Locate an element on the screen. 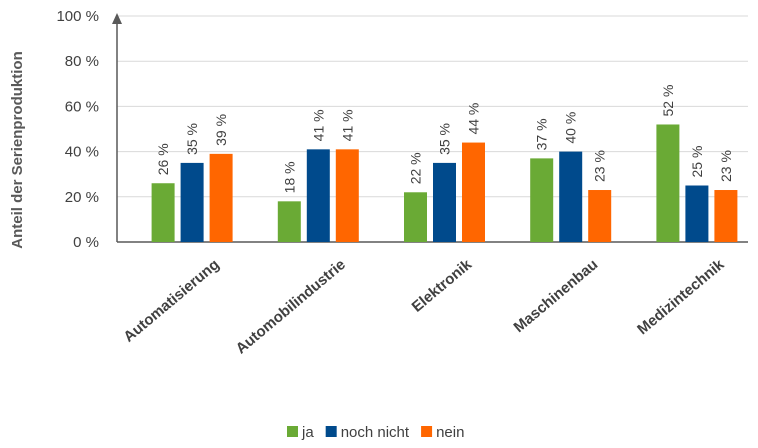  x-category-label: Automatisierung is located at coordinates (171, 301).